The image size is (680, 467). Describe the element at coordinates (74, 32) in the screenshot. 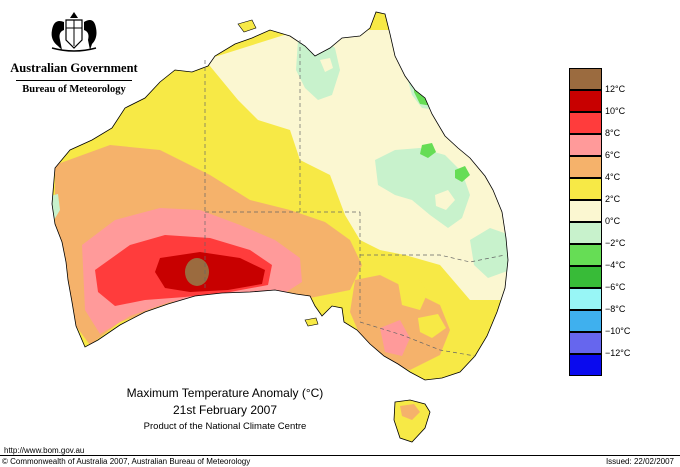

I see `coat-of-arms-icon` at that location.